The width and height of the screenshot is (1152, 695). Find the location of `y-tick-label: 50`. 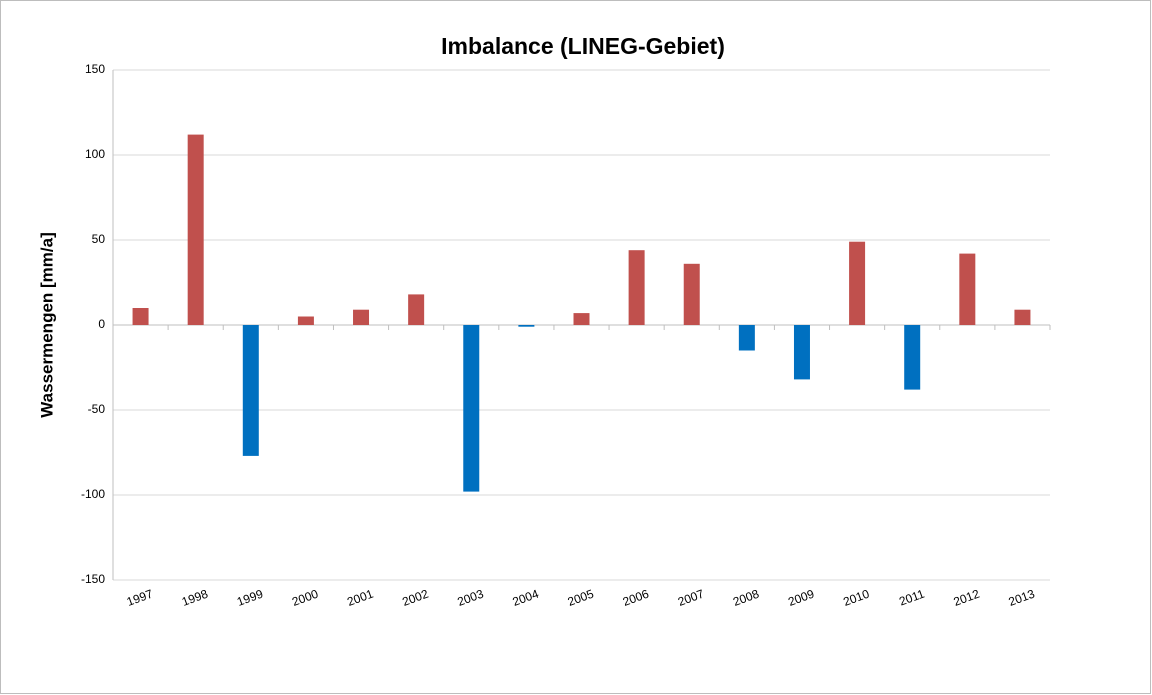

y-tick-label: 50 is located at coordinates (99, 239).